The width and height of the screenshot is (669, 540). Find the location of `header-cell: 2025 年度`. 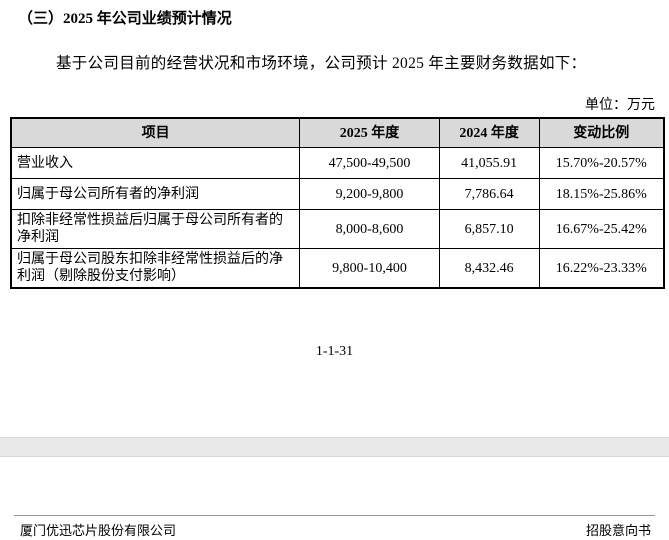

header-cell: 2025 年度 is located at coordinates (369, 132).